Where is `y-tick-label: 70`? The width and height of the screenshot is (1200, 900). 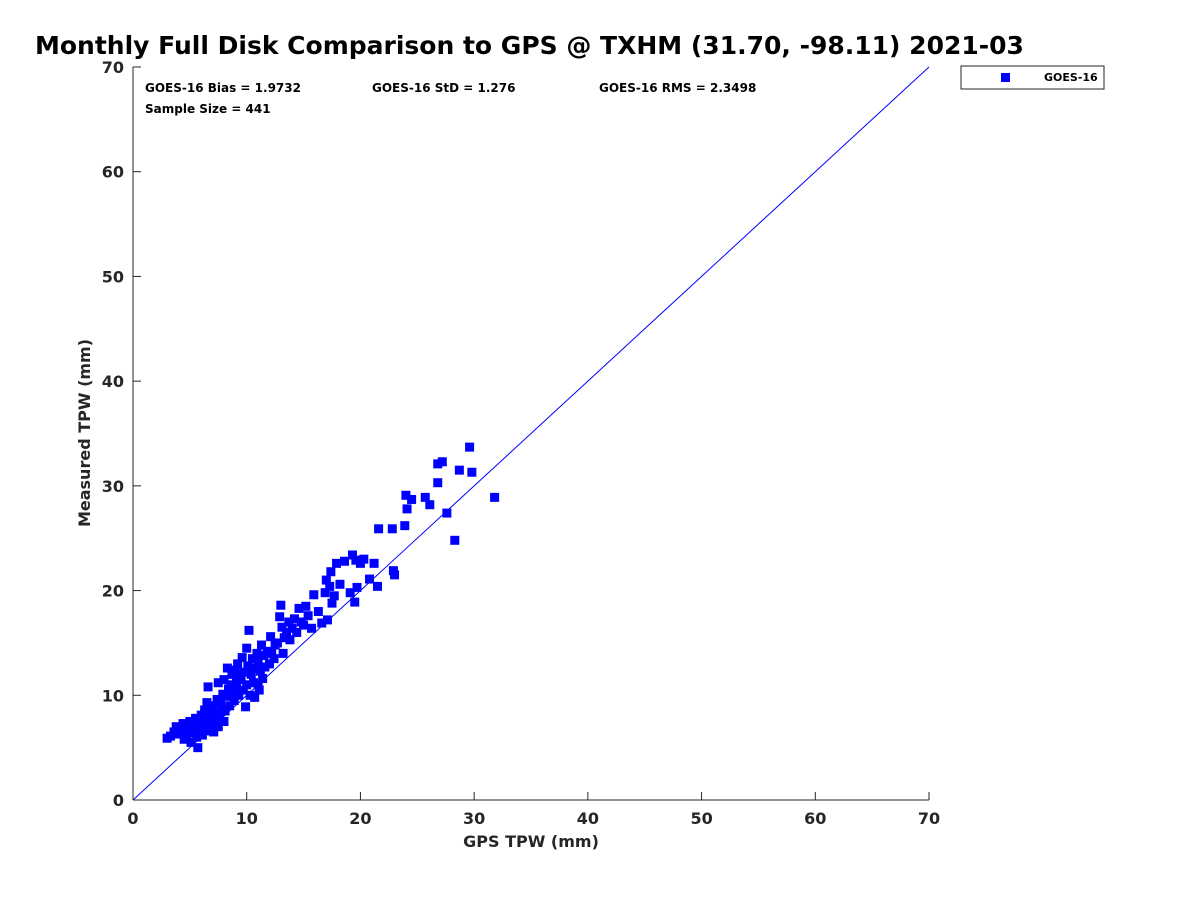
y-tick-label: 70 is located at coordinates (113, 67).